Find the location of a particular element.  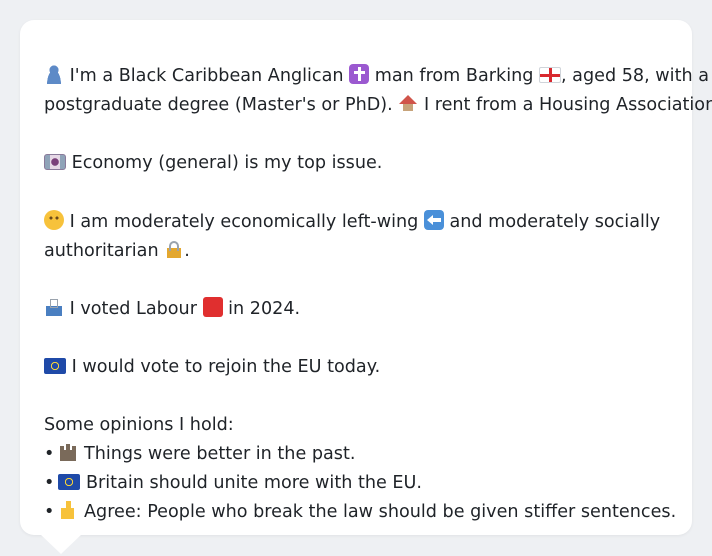

stance-line-2: authoritarian . is located at coordinates (356, 251).